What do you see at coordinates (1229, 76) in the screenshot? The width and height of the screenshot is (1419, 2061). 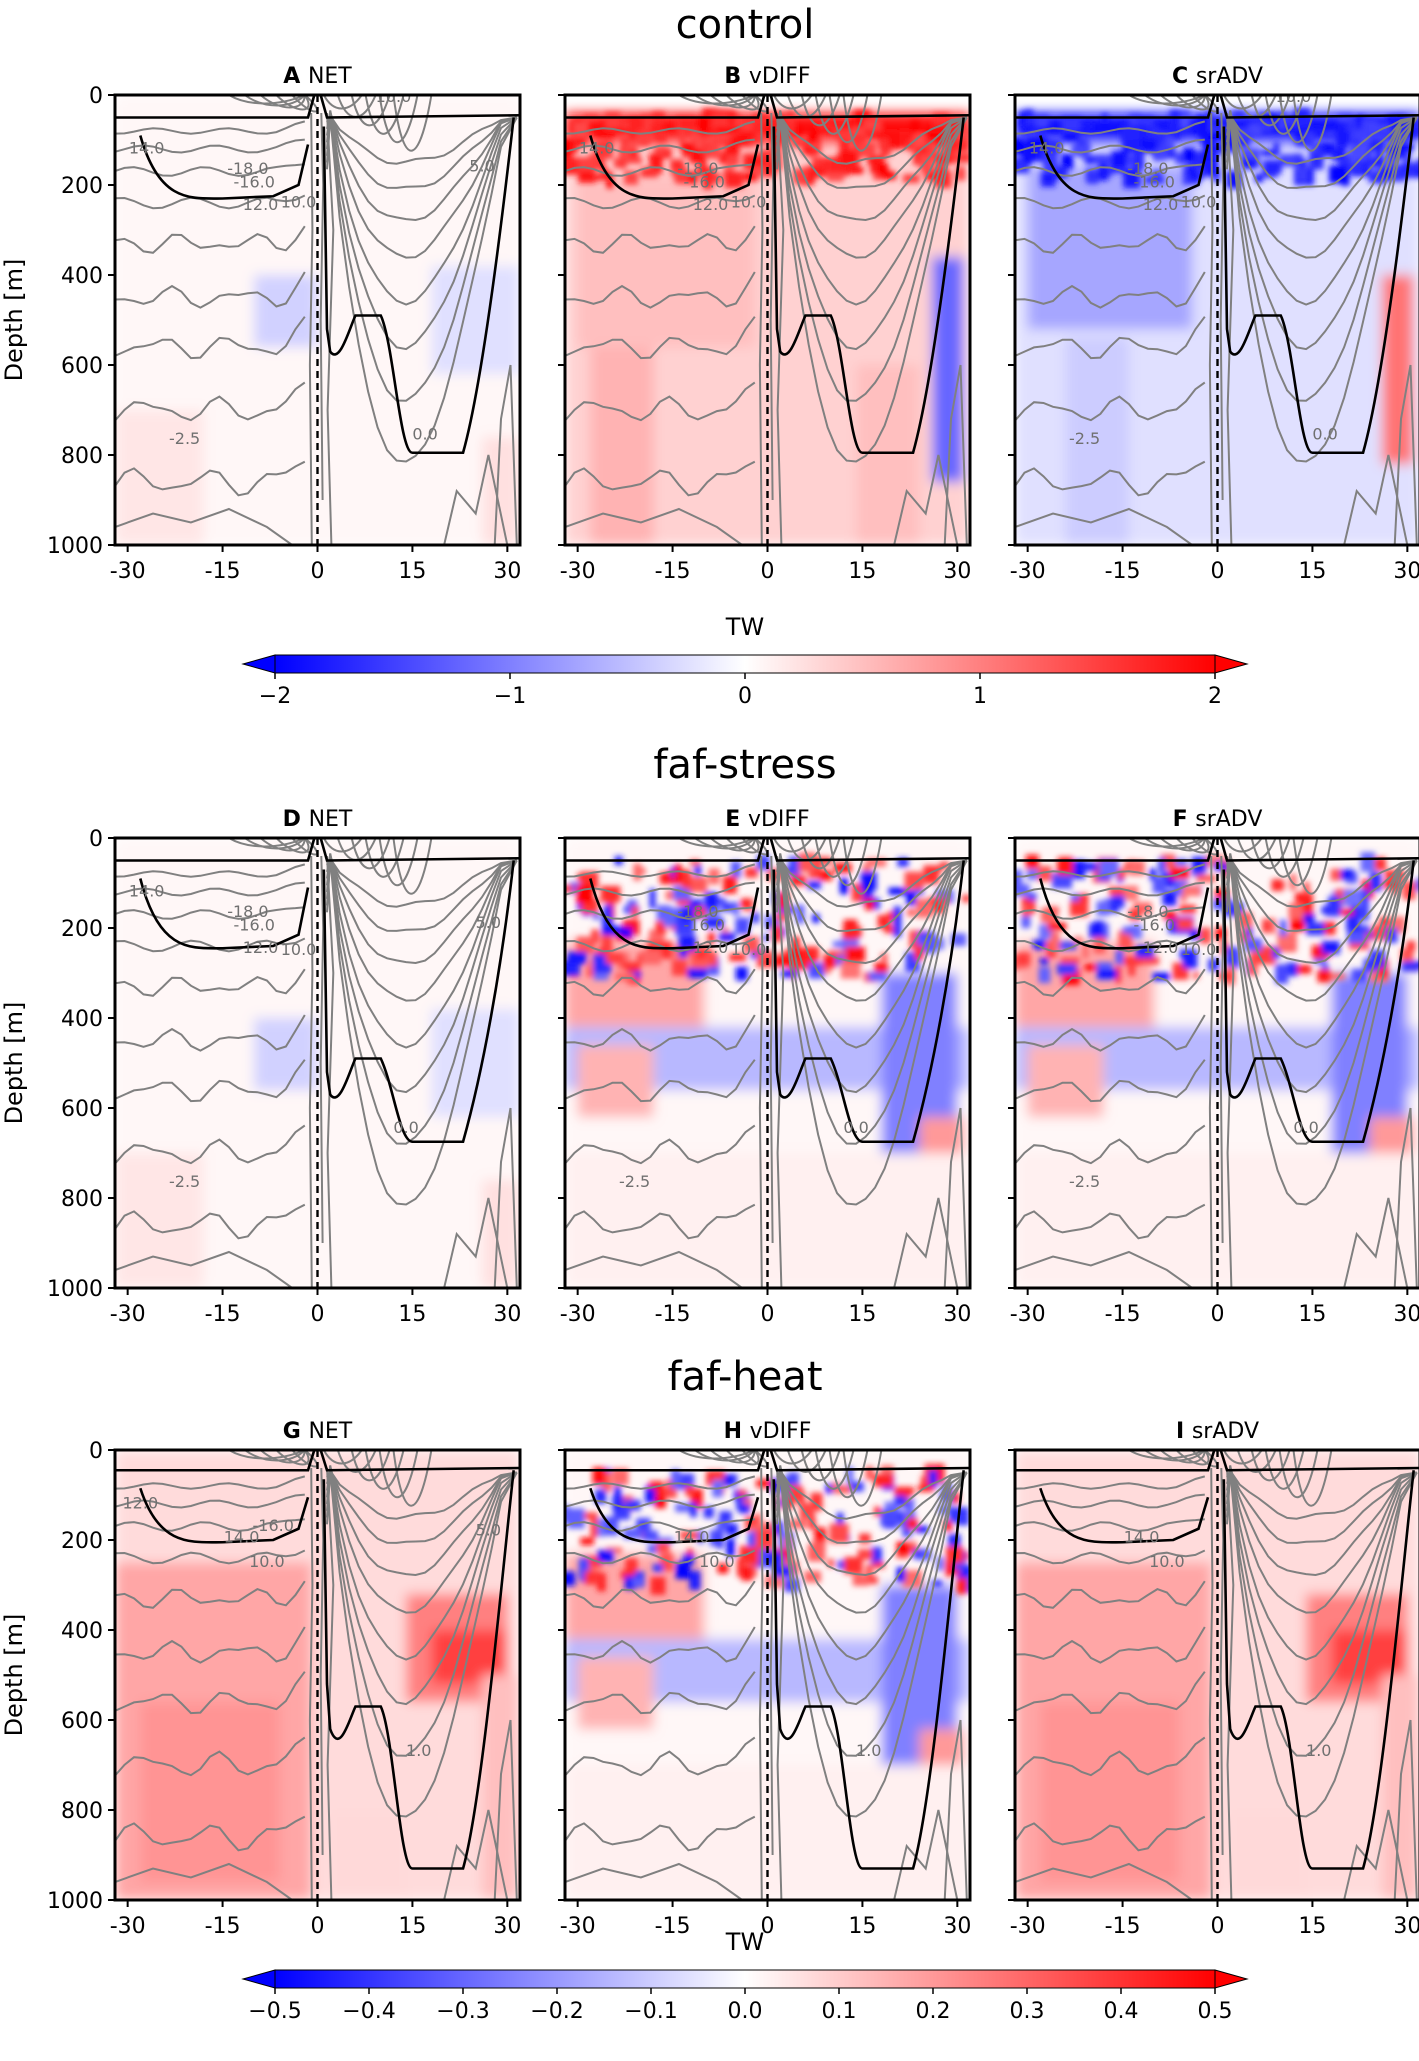 I see `panel-name: srADV` at bounding box center [1229, 76].